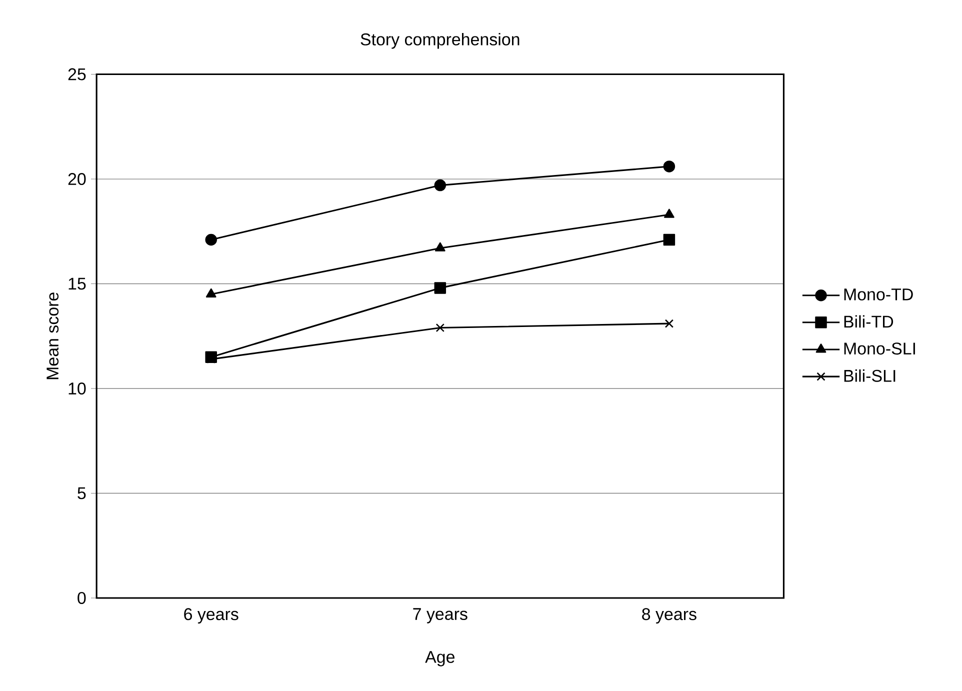  I want to click on legend-label: Bili-SLI, so click(870, 376).